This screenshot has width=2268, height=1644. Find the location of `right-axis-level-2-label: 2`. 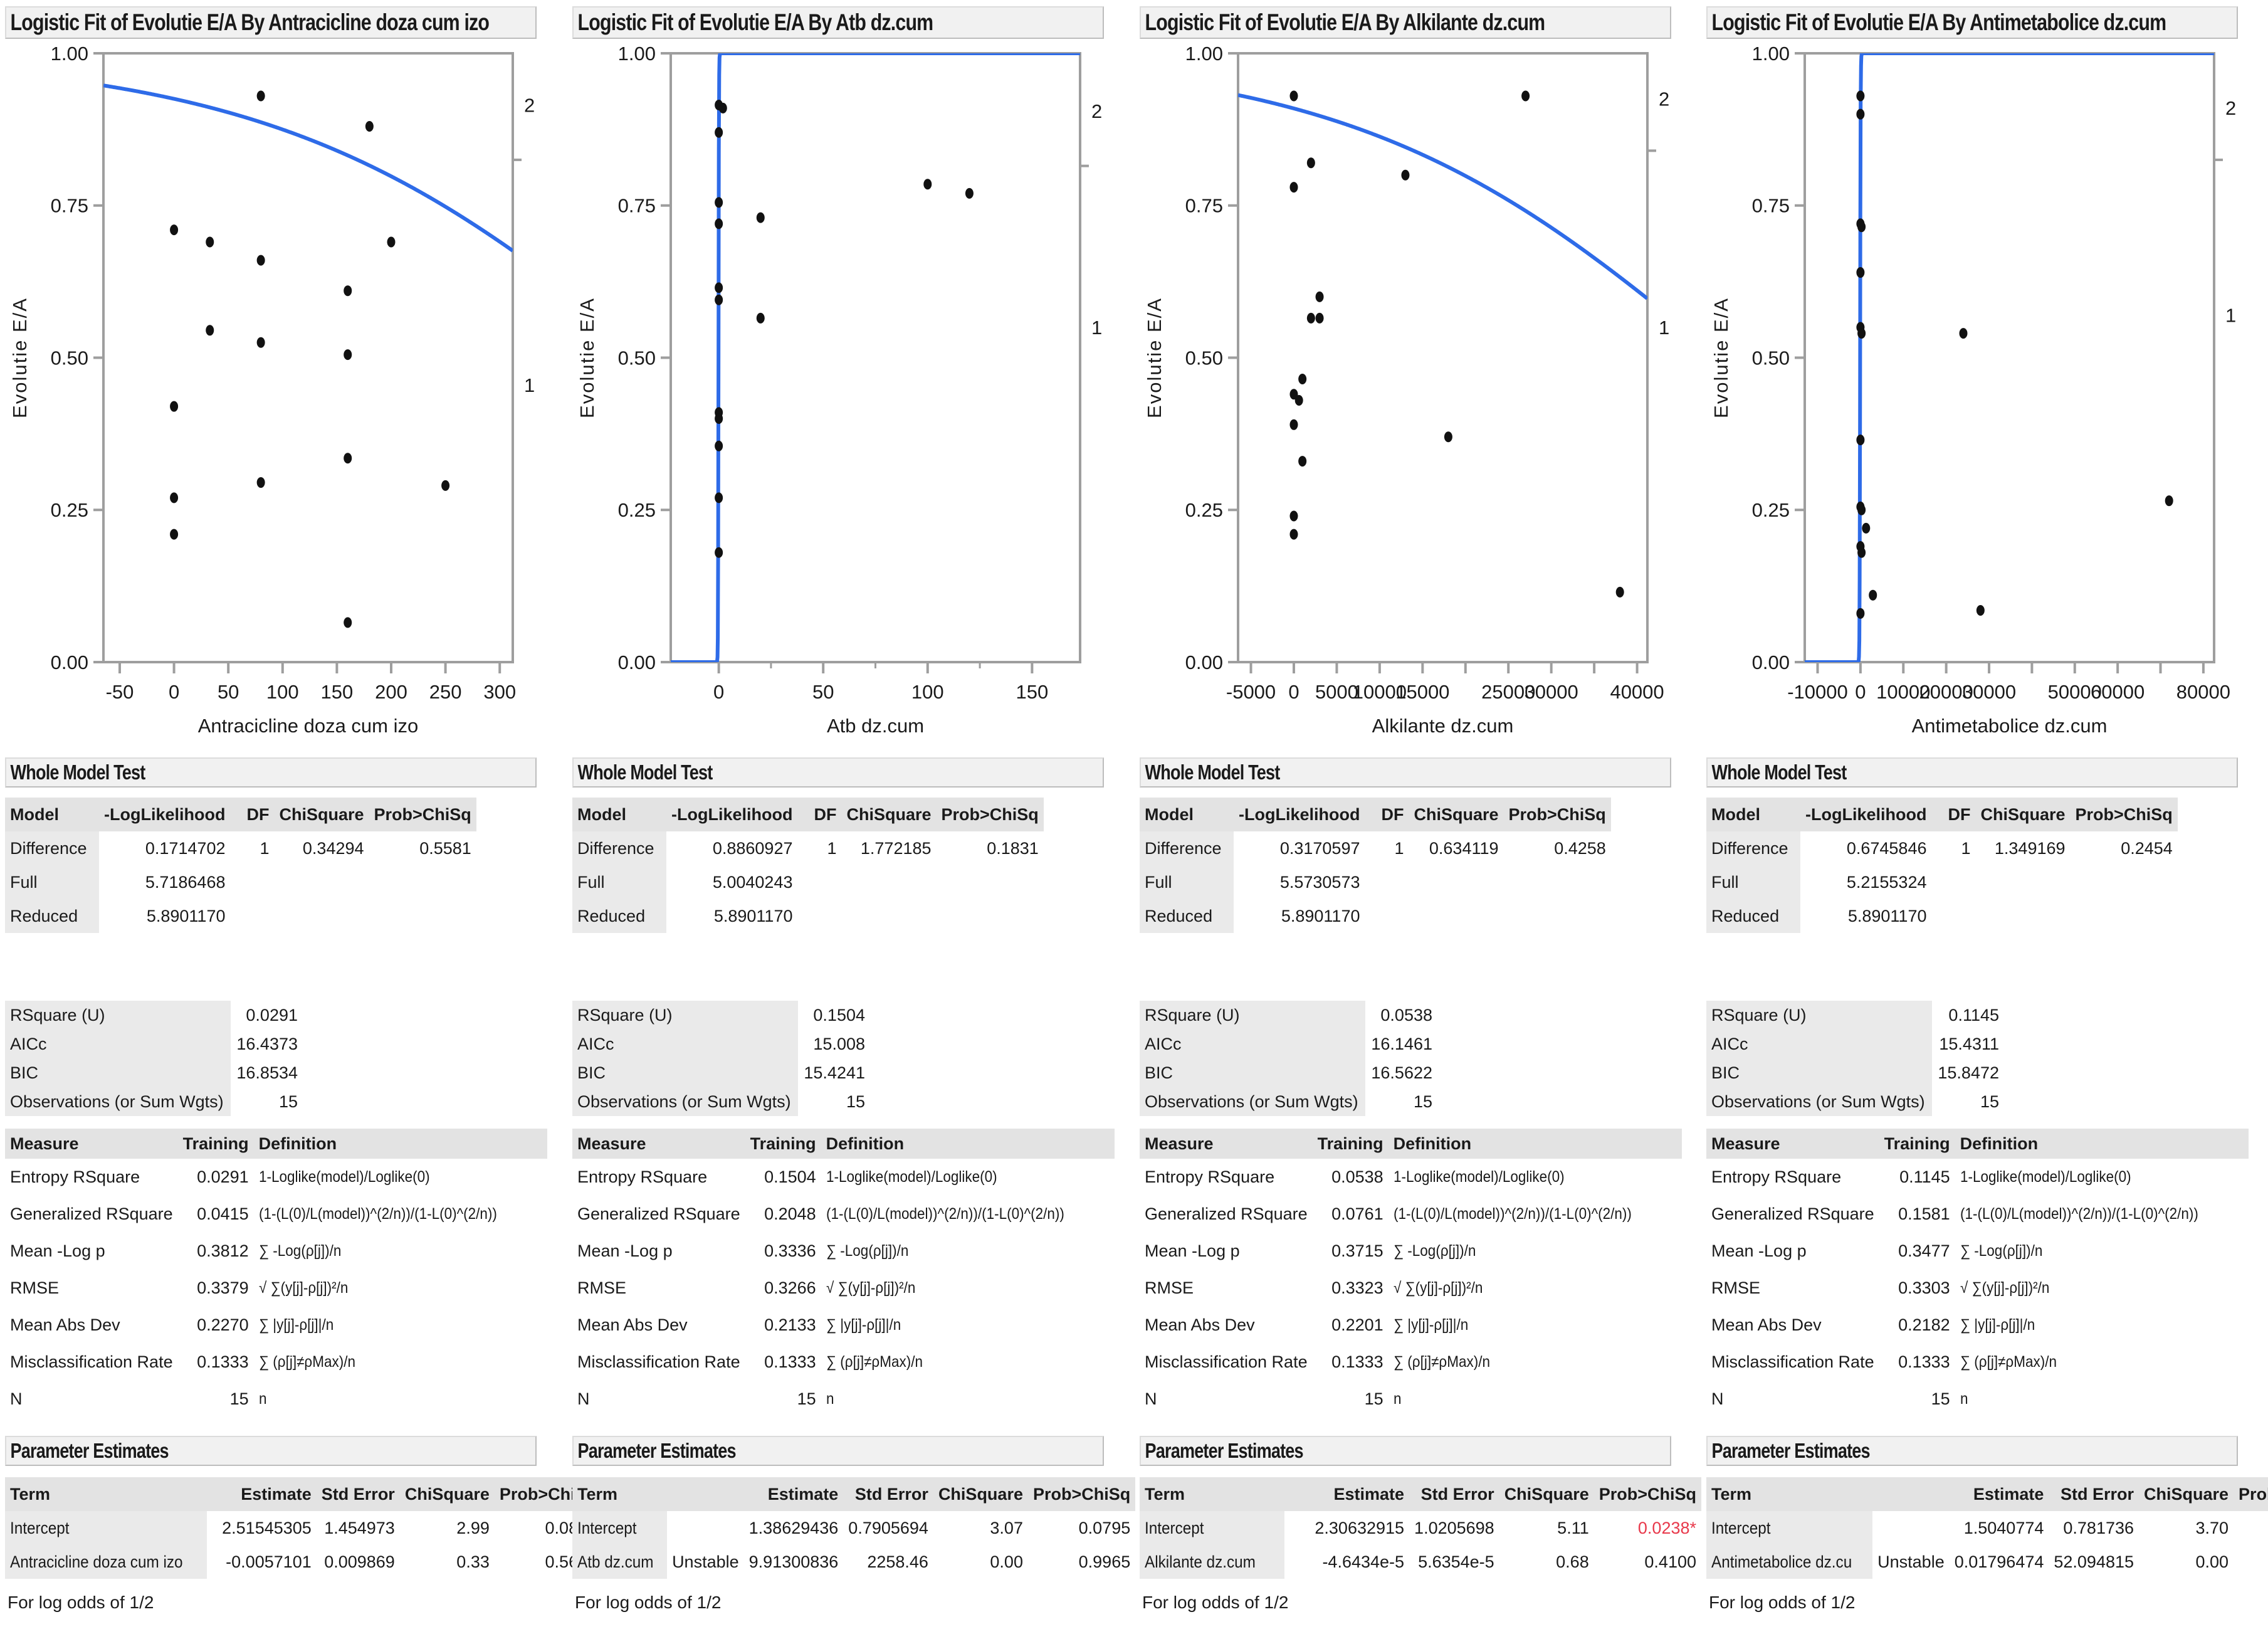

right-axis-level-2-label: 2 is located at coordinates (1097, 111).